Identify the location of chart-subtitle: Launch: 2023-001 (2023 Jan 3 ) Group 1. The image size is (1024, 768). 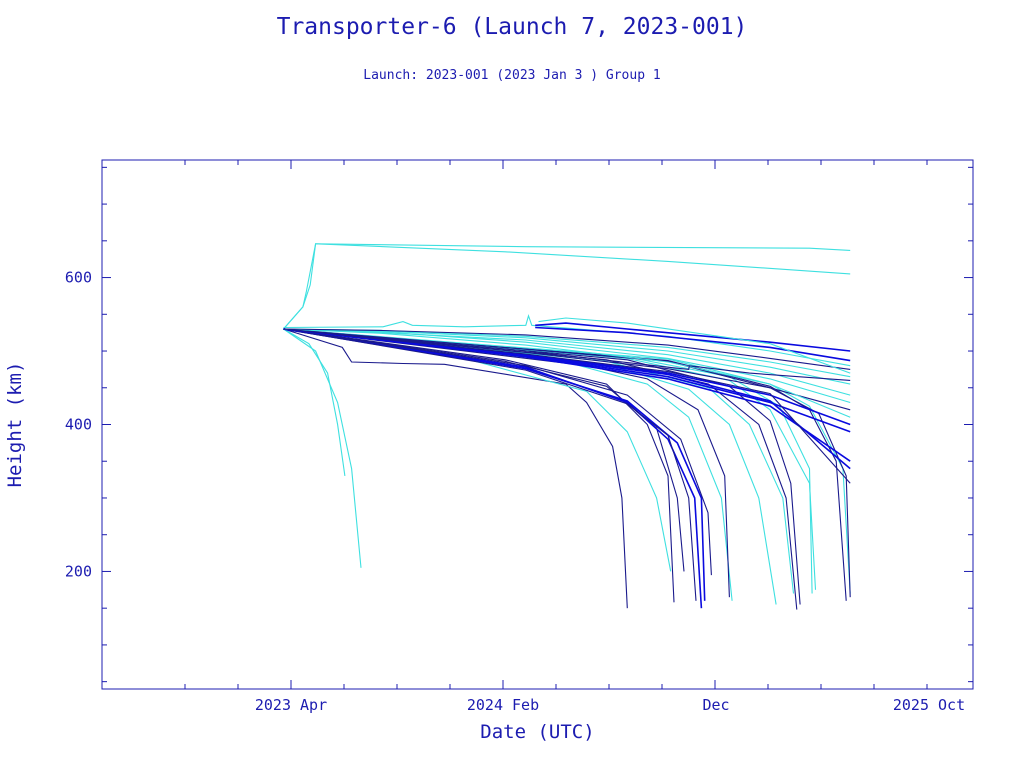
(512, 75).